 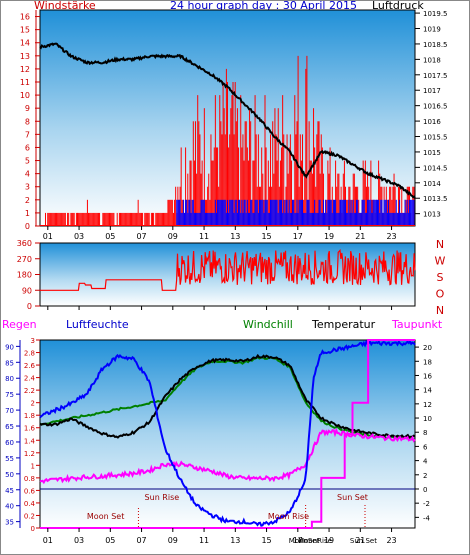 What do you see at coordinates (141, 540) in the screenshot?
I see `x-tick-label: 07` at bounding box center [141, 540].